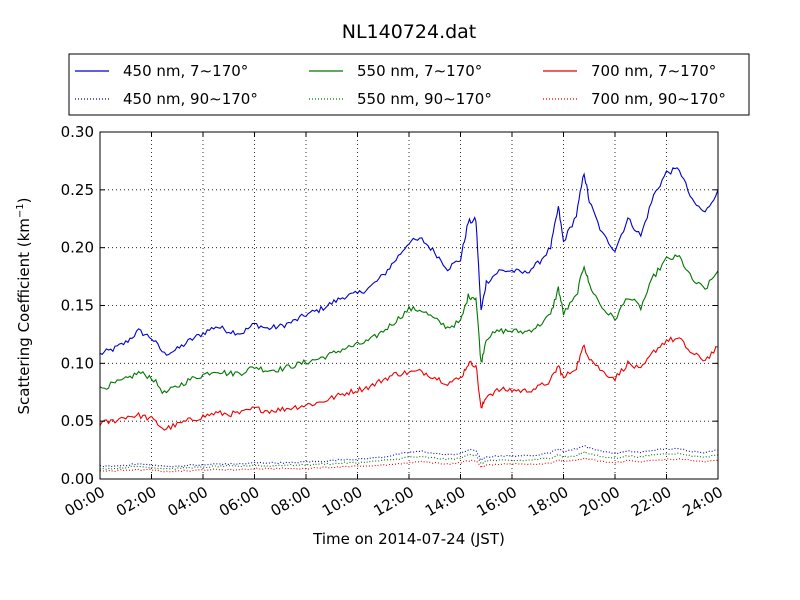  I want to click on y-tick-label: 0.20, so click(77, 248).